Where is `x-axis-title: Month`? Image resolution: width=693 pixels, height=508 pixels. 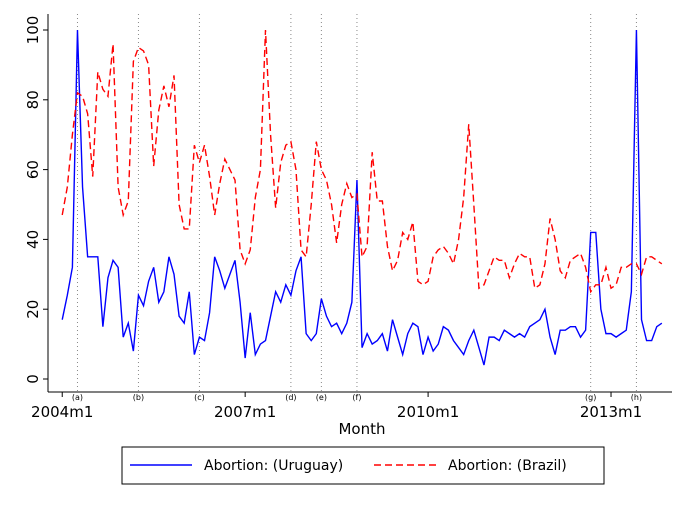 x-axis-title: Month is located at coordinates (361, 429).